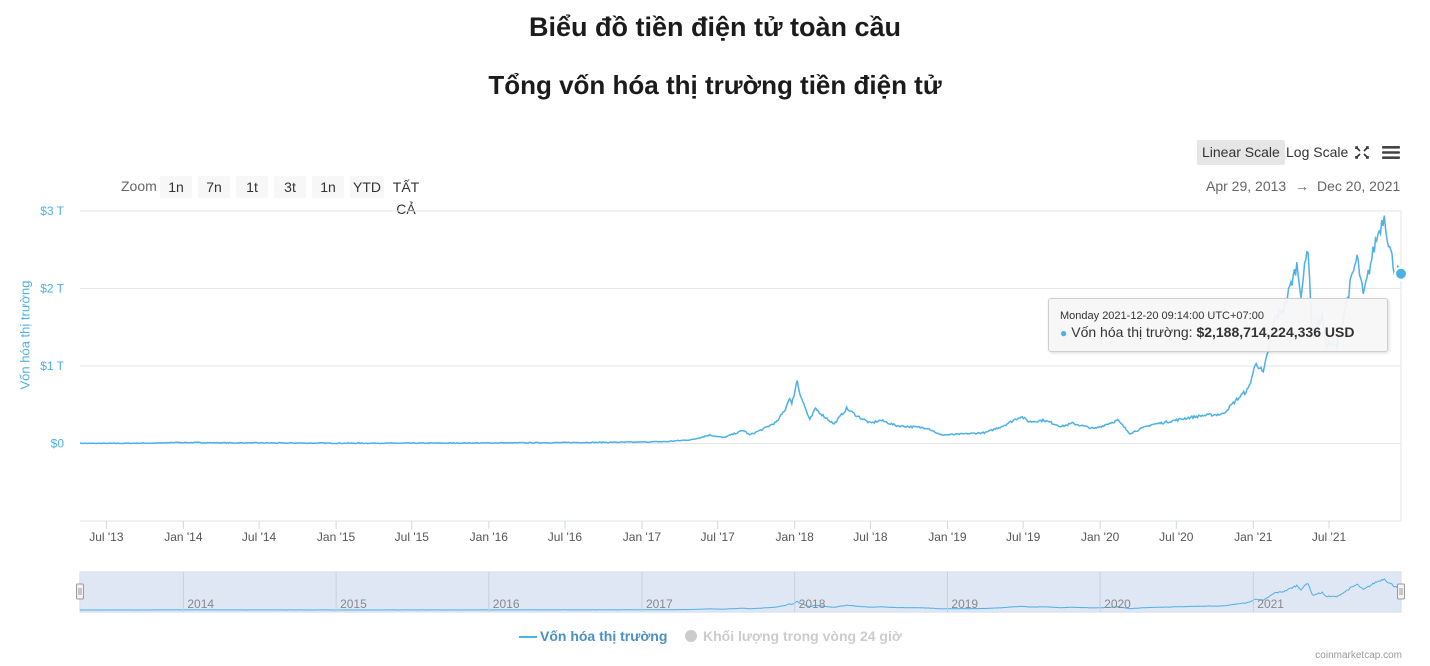  What do you see at coordinates (58, 444) in the screenshot?
I see `y-tick-label: $0` at bounding box center [58, 444].